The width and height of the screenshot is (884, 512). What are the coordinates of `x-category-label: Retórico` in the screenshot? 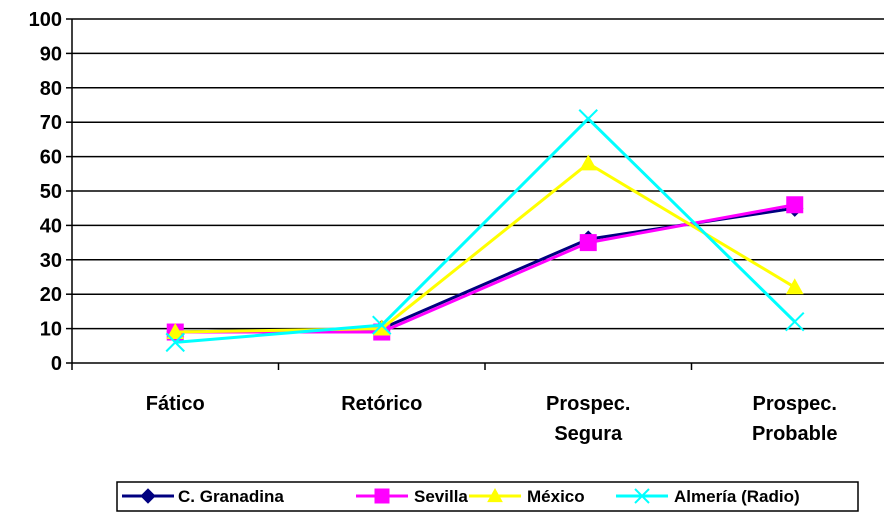 It's located at (381, 404).